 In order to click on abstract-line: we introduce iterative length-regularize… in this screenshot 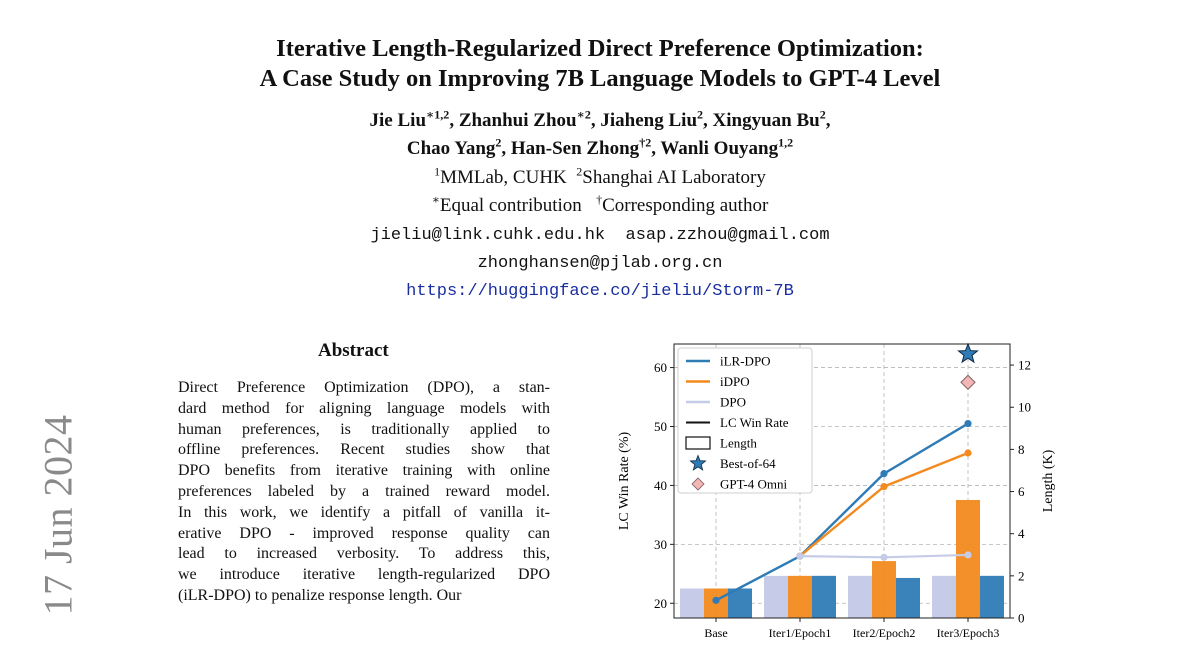, I will do `click(364, 575)`.